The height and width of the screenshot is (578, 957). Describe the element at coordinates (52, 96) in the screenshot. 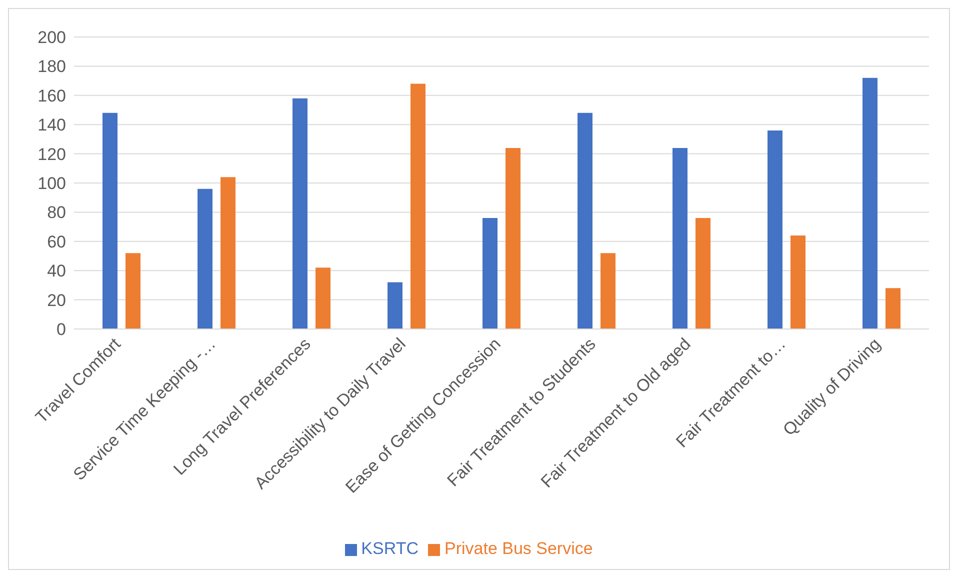

I see `y-tick-label: 160` at that location.